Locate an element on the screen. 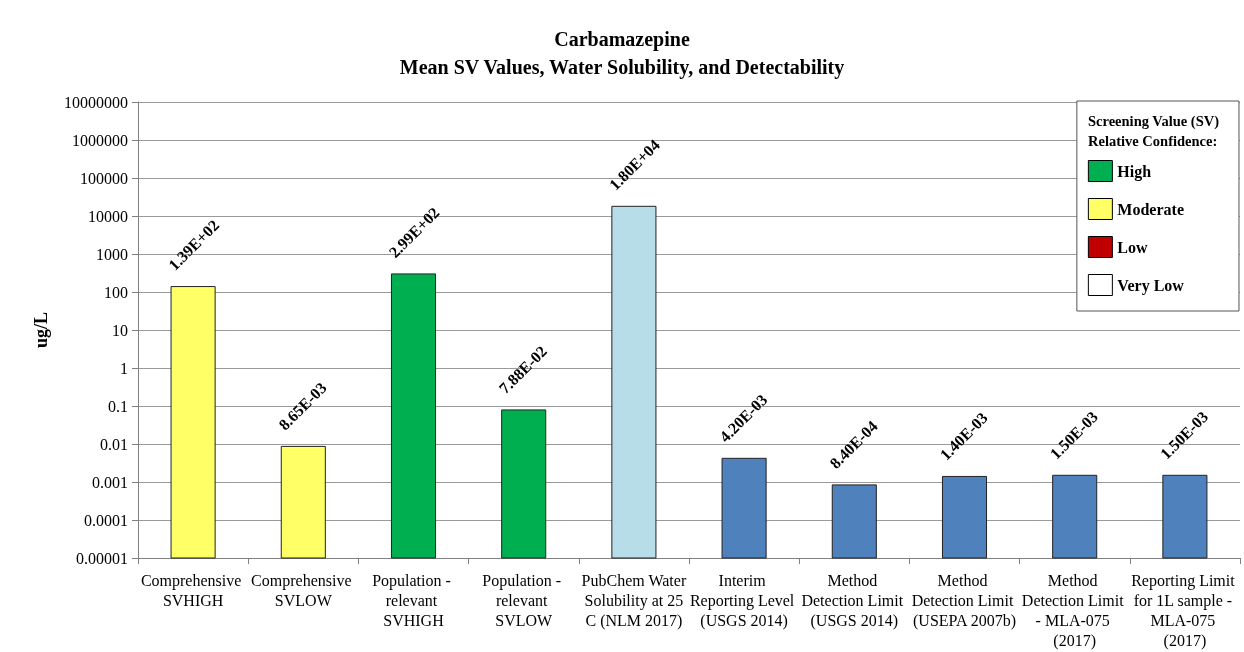 This screenshot has width=1244, height=652. legend-title: Screening Value (SV) Relative Confidence: is located at coordinates (1155, 131).